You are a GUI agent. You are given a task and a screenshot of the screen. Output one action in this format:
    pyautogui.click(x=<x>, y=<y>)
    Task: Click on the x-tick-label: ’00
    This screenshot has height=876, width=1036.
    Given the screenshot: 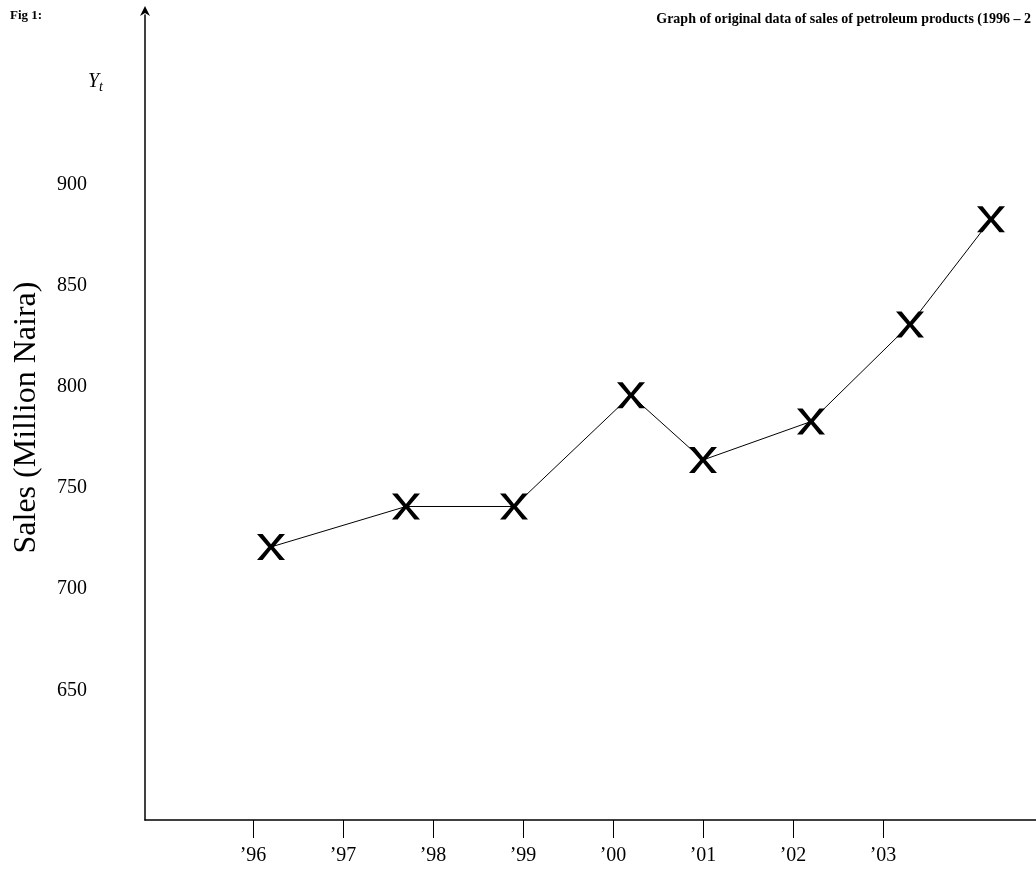 What is the action you would take?
    pyautogui.click(x=613, y=854)
    